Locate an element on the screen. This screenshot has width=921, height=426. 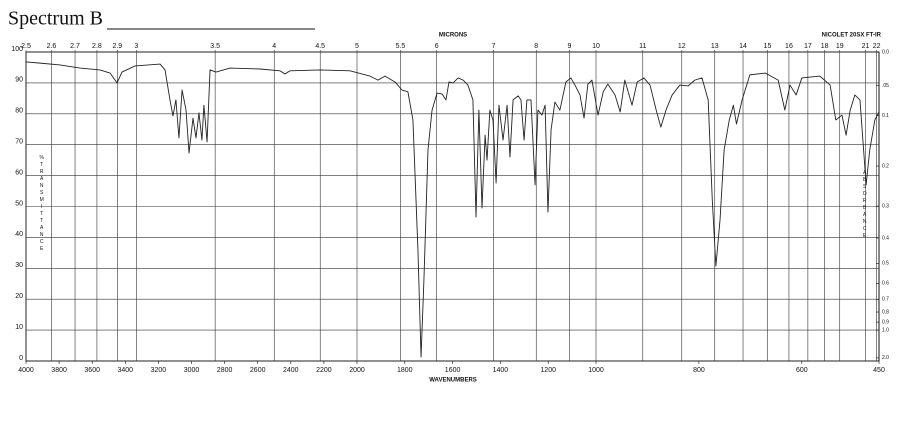
x-tick-label: 4000 is located at coordinates (26, 370).